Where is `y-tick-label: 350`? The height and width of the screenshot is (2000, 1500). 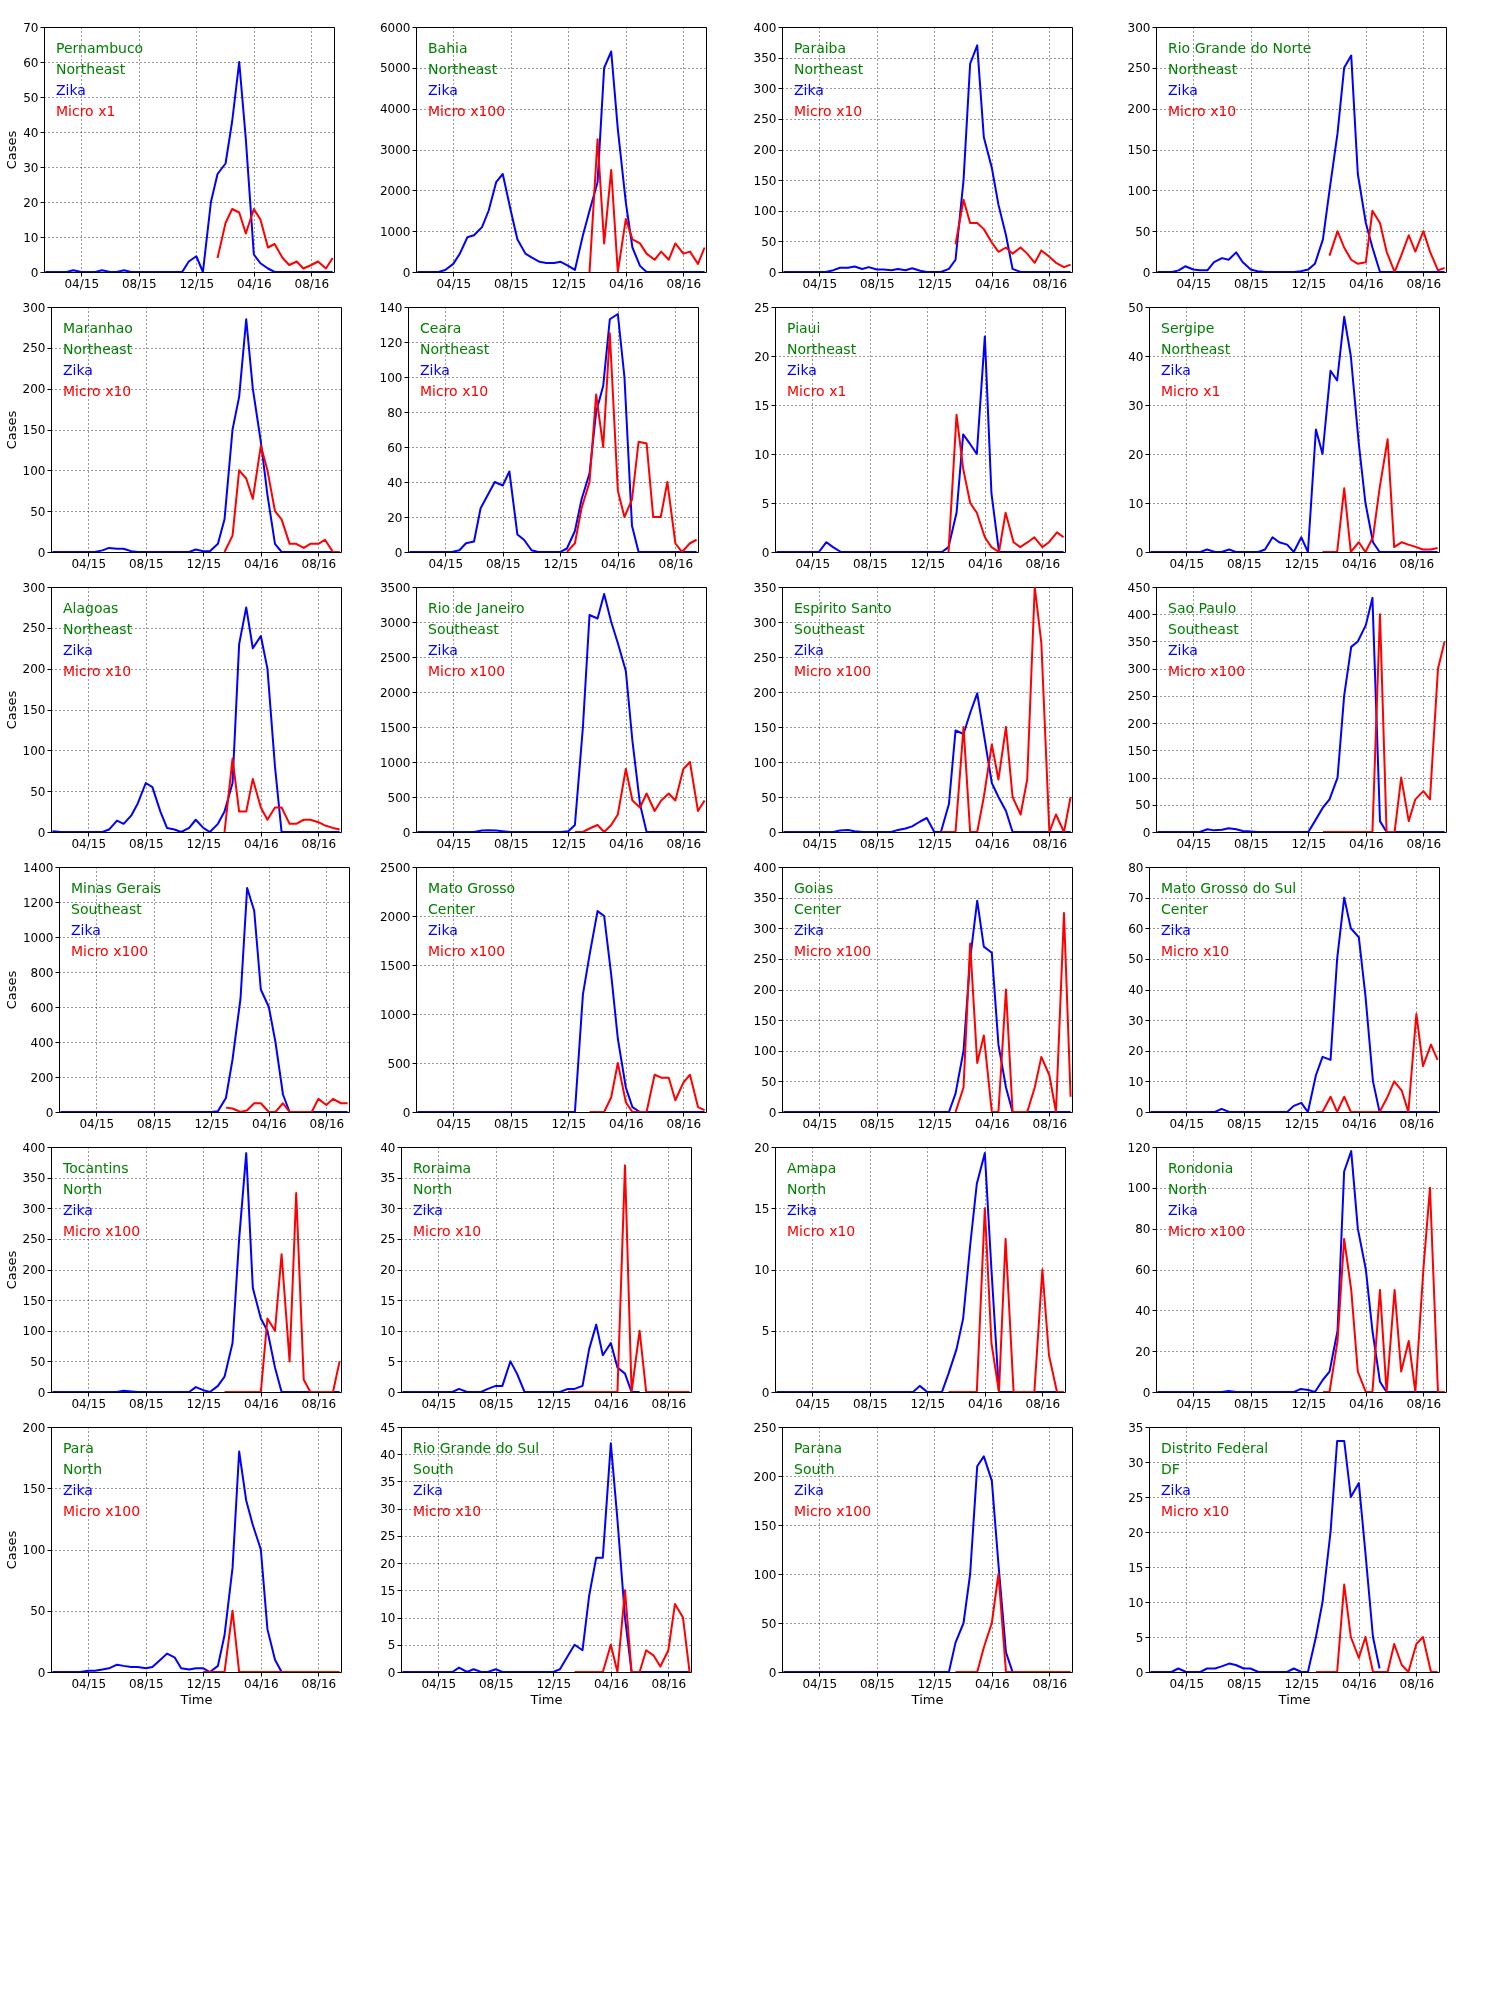
y-tick-label: 350 is located at coordinates (765, 587).